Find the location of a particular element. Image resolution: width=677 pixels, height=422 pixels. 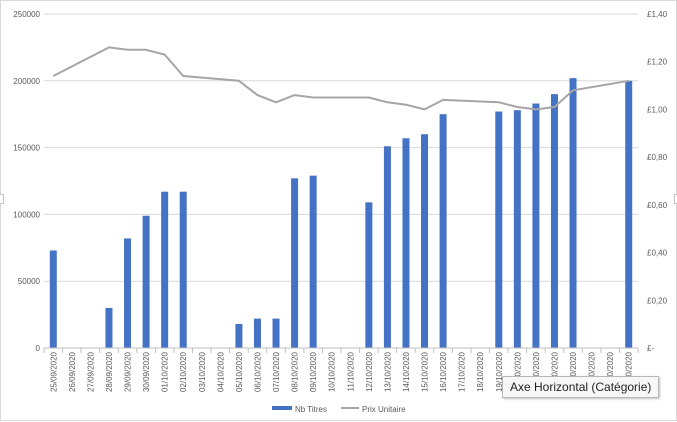

x-tick-label: 13/10/2020 is located at coordinates (387, 371).